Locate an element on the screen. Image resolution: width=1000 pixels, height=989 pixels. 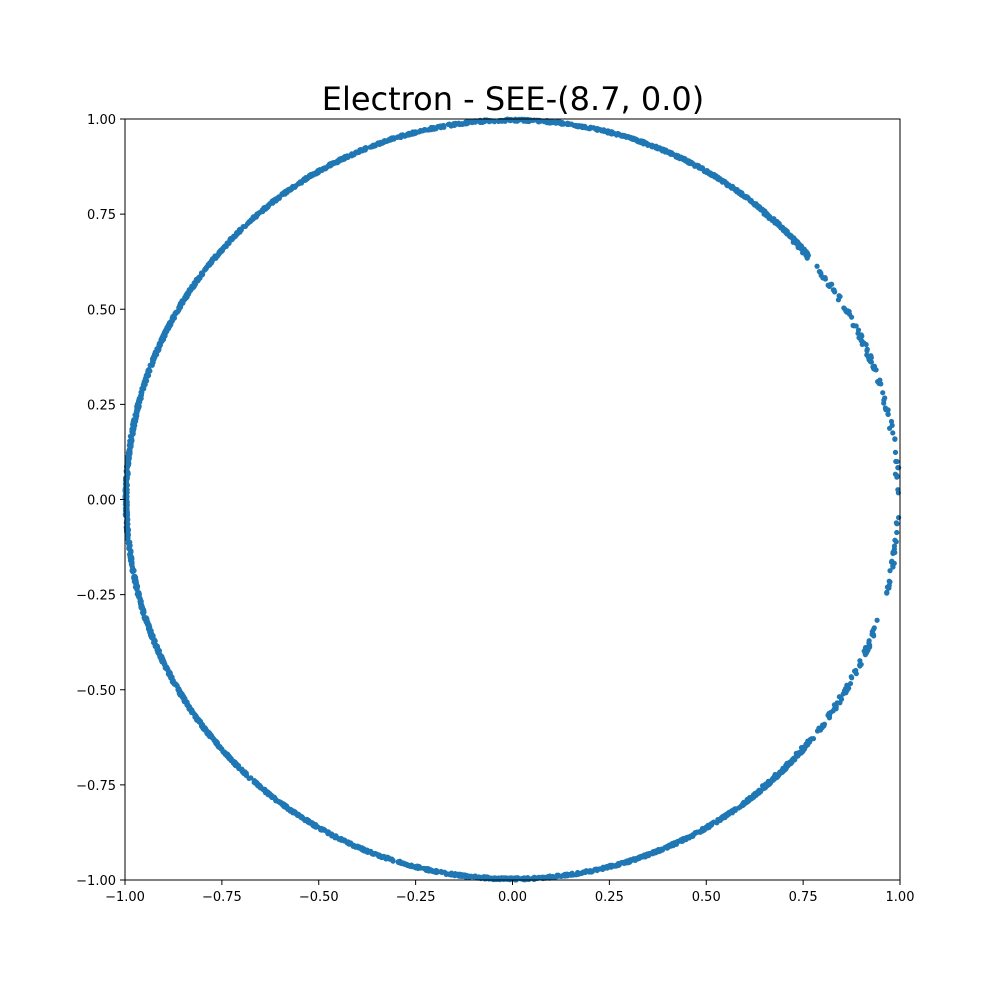
x-tick-label: −1.00 is located at coordinates (125, 897).